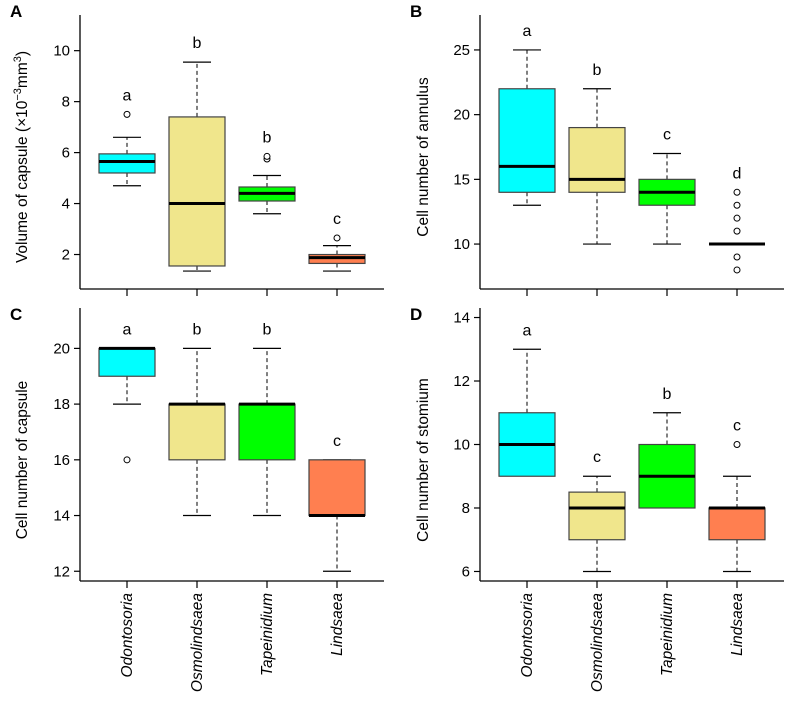 The image size is (800, 718). Describe the element at coordinates (16, 11) in the screenshot. I see `panel-letter: A` at that location.